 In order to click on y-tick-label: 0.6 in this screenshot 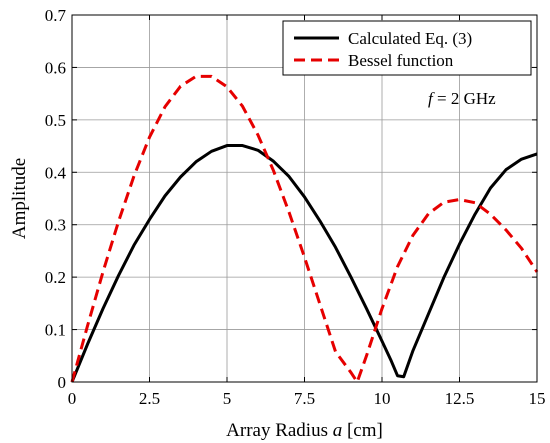, I will do `click(55, 67)`.